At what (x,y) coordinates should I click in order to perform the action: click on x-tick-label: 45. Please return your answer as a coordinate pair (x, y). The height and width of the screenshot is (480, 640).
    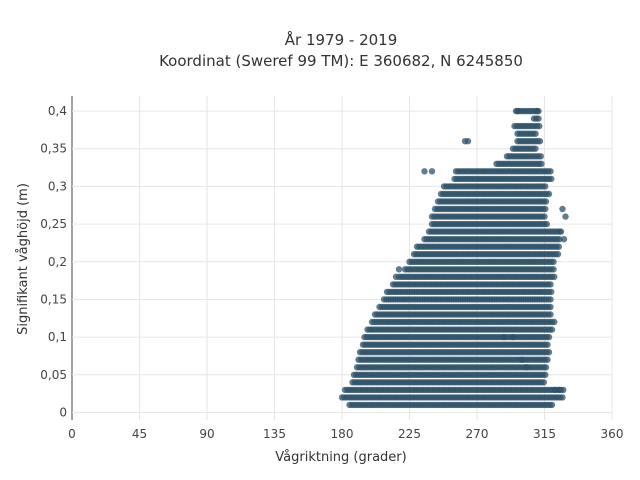
    Looking at the image, I should click on (139, 434).